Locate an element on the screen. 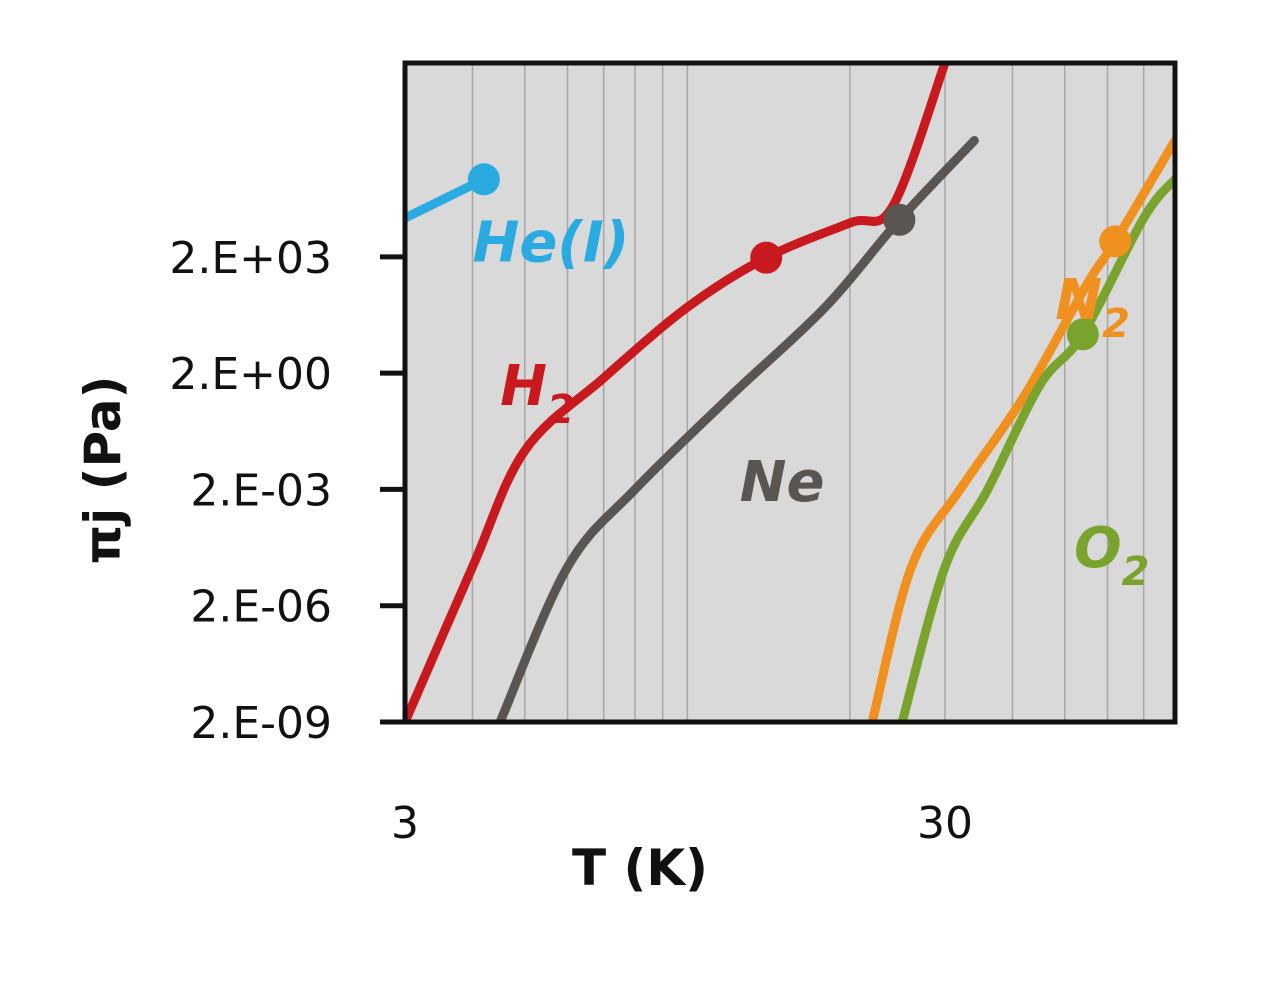  series-marker-o2 is located at coordinates (1082, 334).